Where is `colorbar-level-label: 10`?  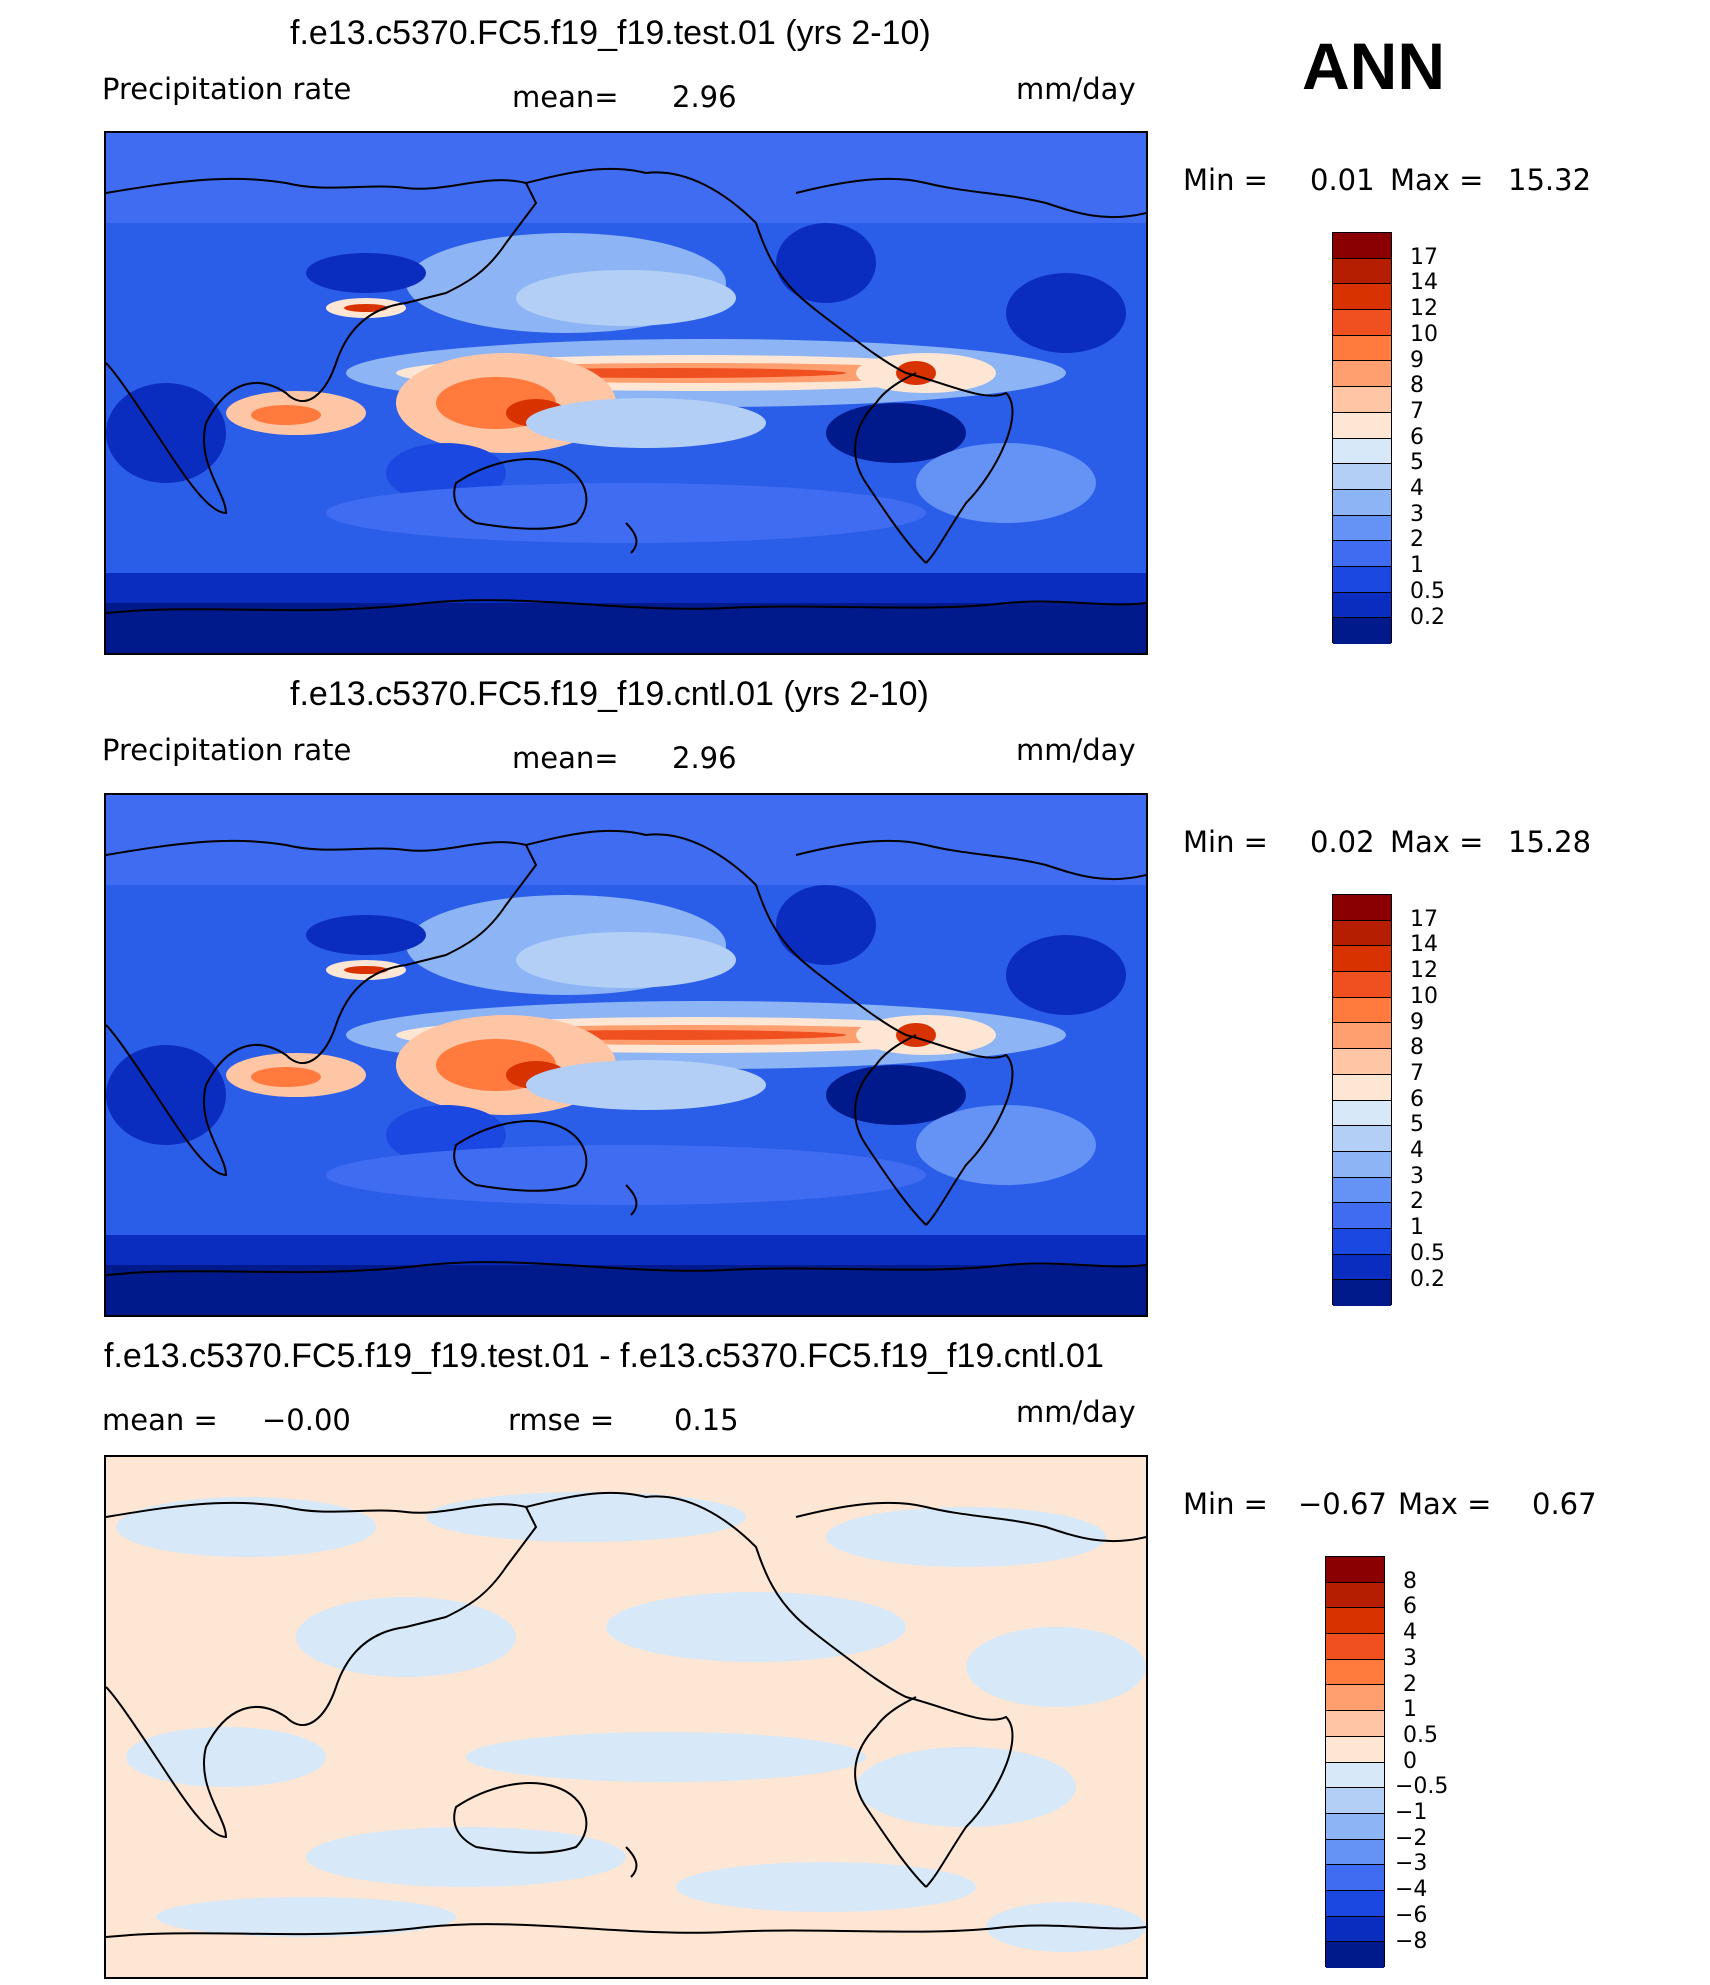
colorbar-level-label: 10 is located at coordinates (1424, 334).